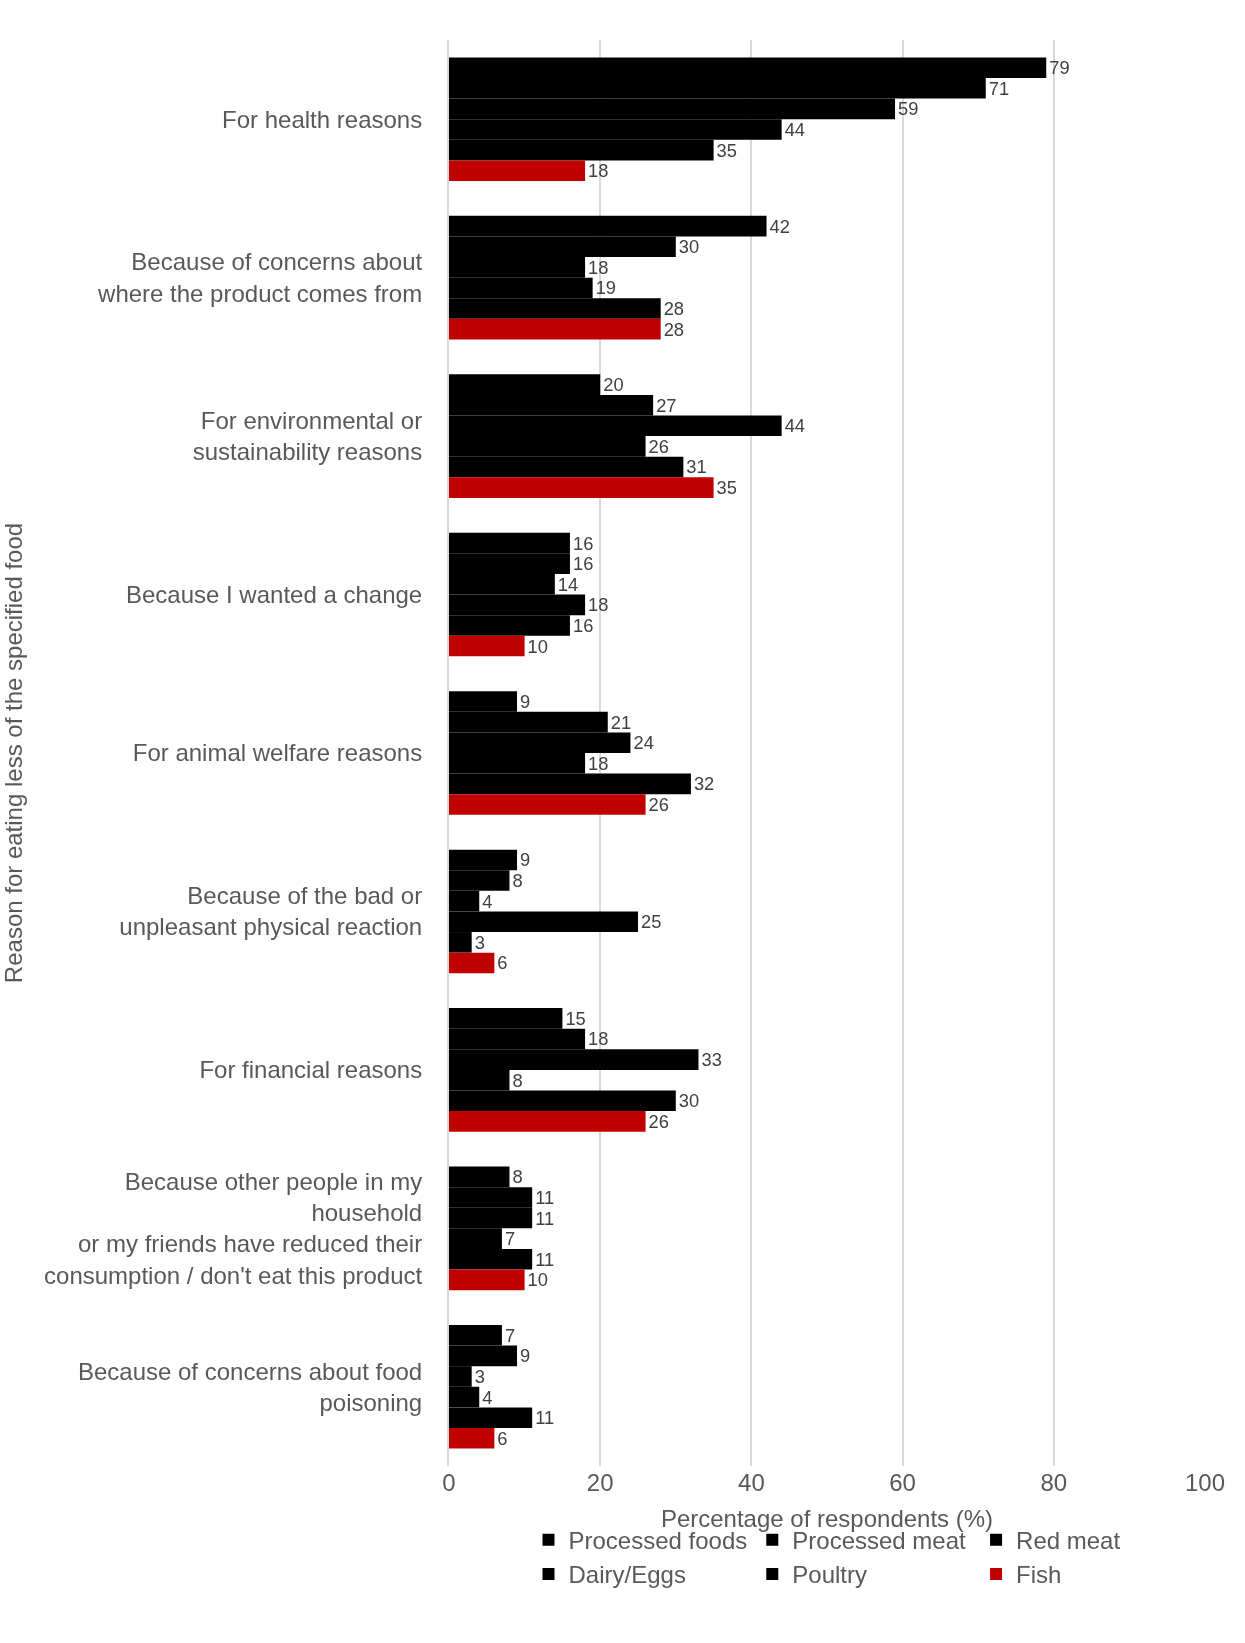 The width and height of the screenshot is (1245, 1643). What do you see at coordinates (600, 1482) in the screenshot?
I see `x-tick-label: 20` at bounding box center [600, 1482].